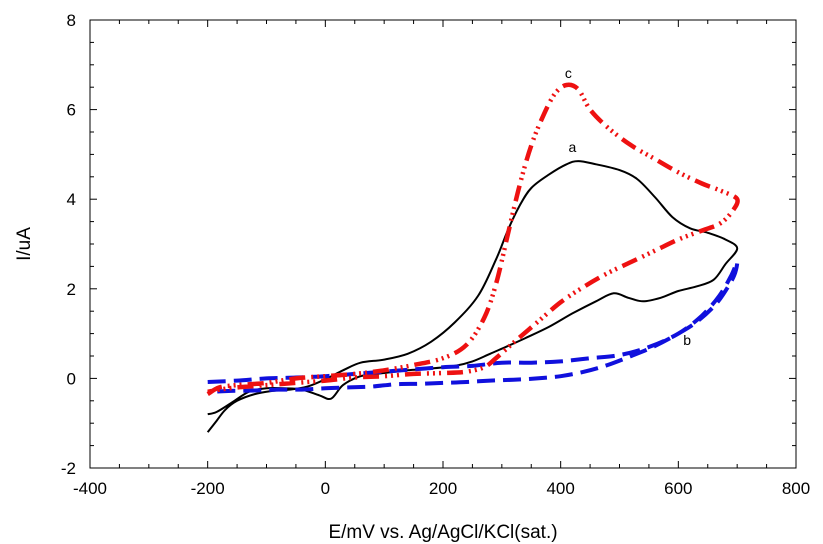 Image resolution: width=823 pixels, height=544 pixels. I want to click on y-axis-title: I/uA, so click(24, 244).